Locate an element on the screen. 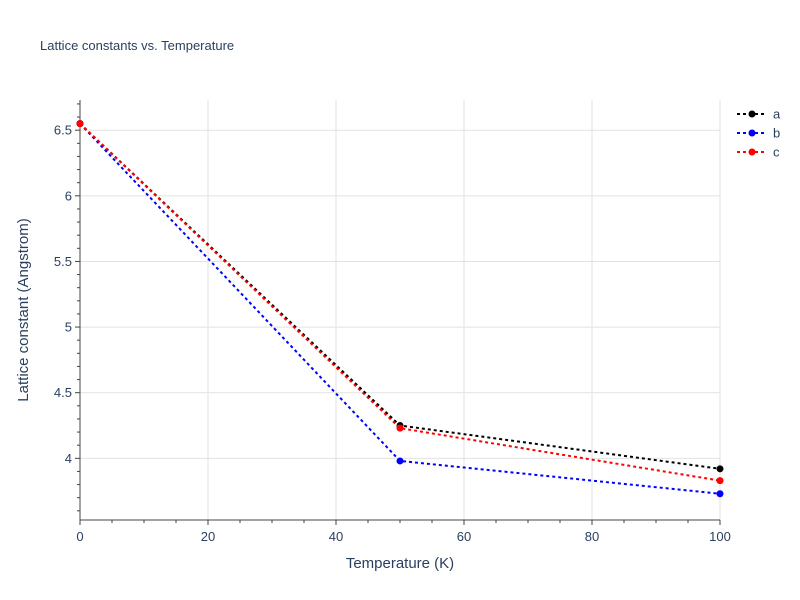 The width and height of the screenshot is (800, 600). series-a-point is located at coordinates (720, 469).